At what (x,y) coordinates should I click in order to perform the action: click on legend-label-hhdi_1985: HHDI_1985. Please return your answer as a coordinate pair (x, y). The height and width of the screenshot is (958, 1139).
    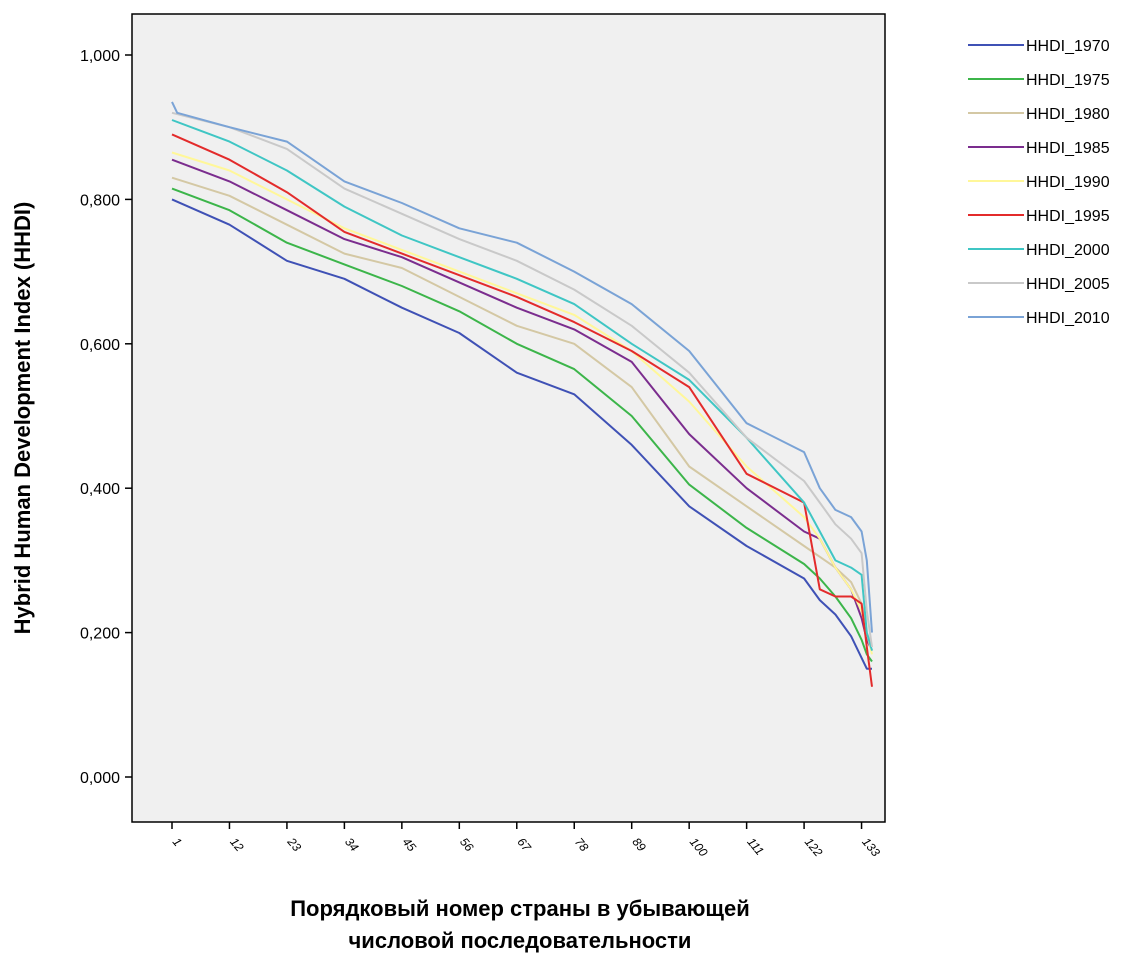
    Looking at the image, I should click on (1068, 148).